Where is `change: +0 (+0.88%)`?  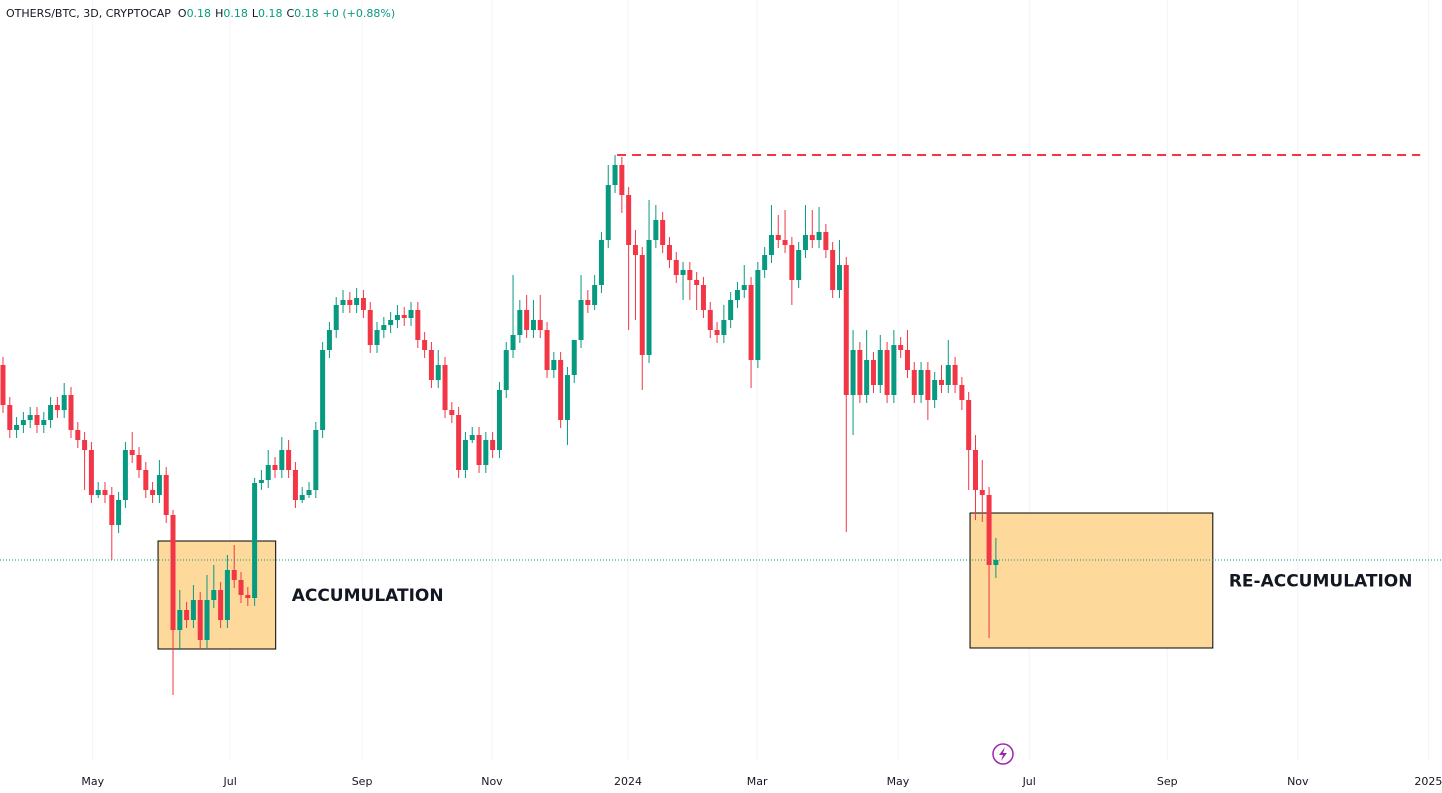
change: +0 (+0.88%) is located at coordinates (359, 13).